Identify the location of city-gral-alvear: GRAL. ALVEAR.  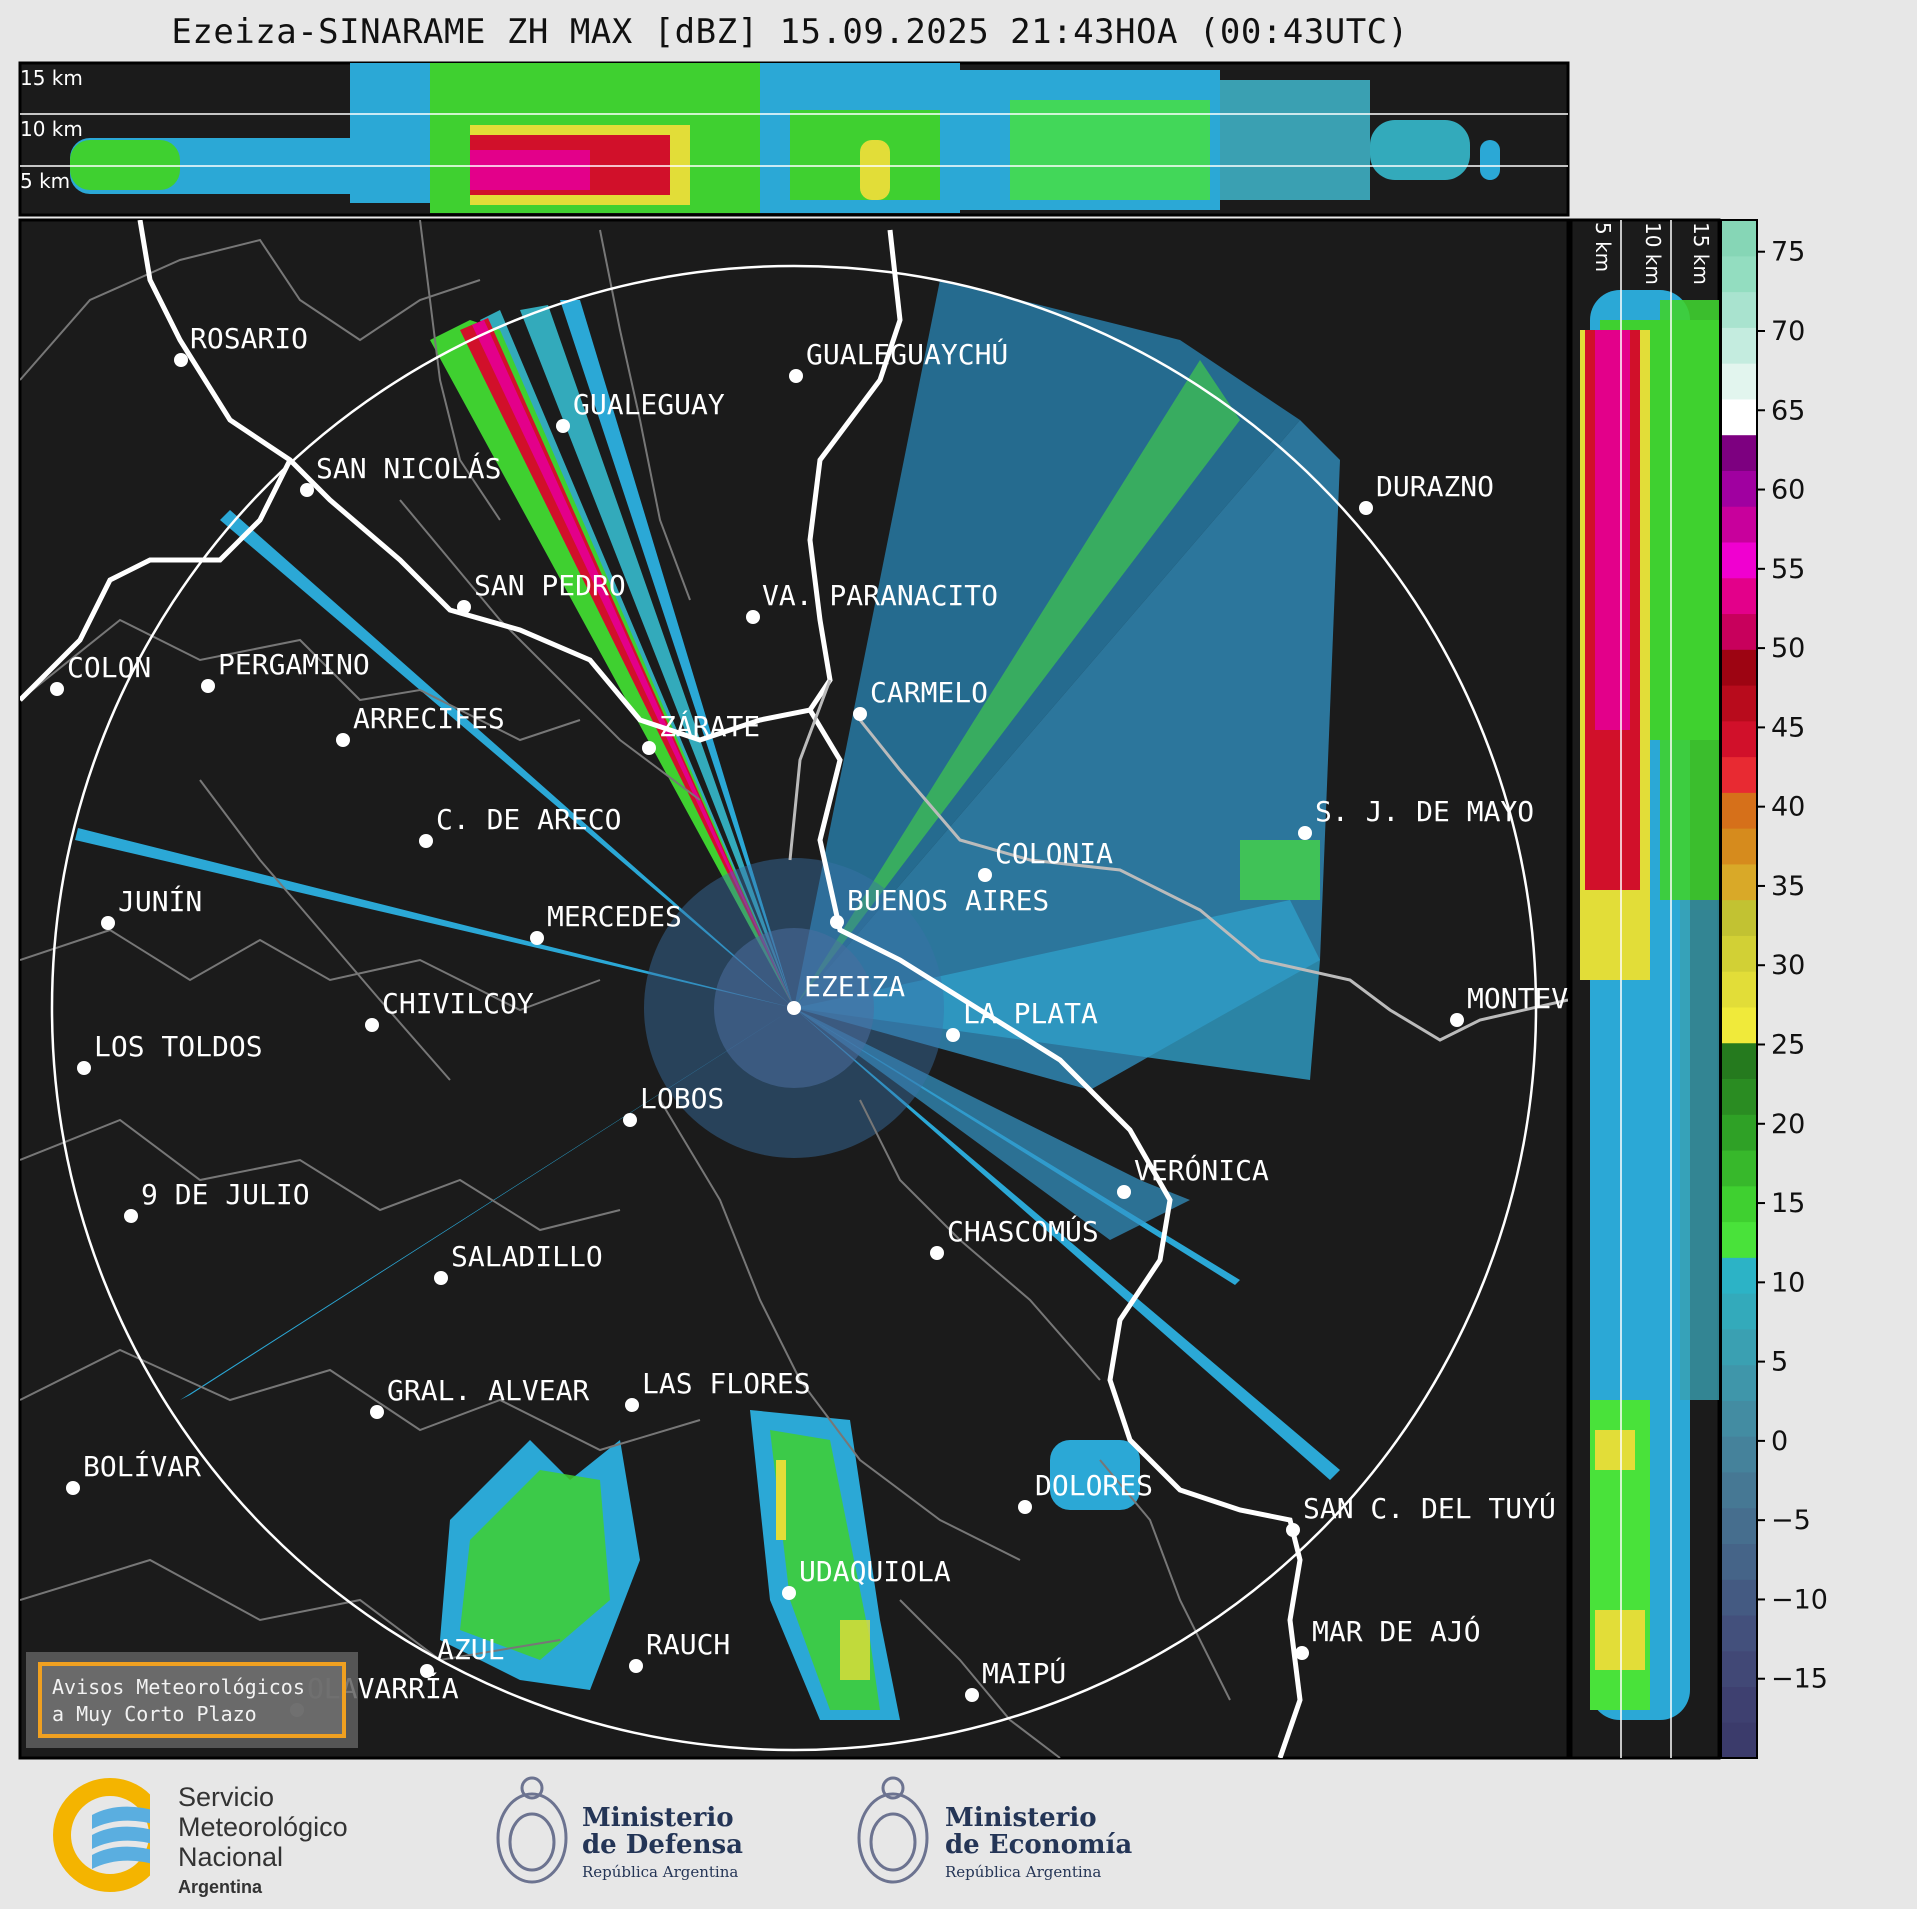
(479, 1396).